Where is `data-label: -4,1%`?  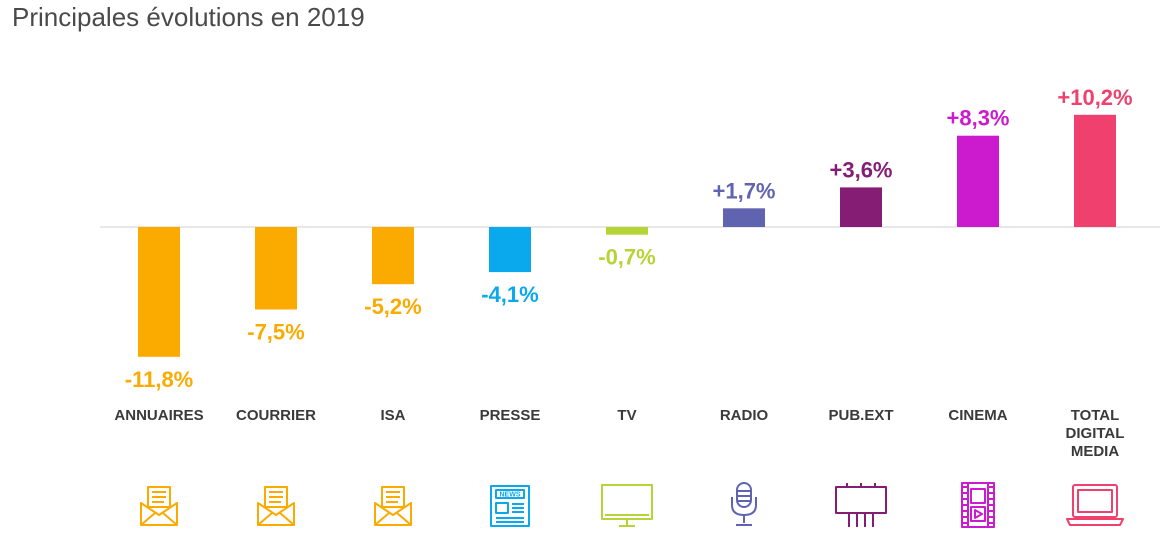
data-label: -4,1% is located at coordinates (509, 294).